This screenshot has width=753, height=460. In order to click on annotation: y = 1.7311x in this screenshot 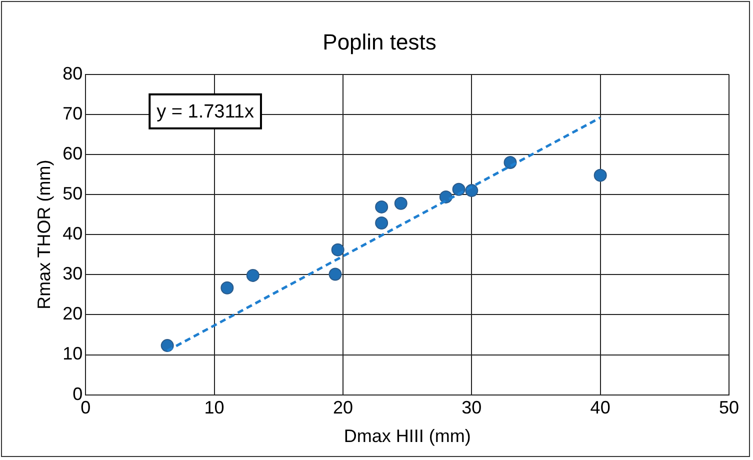, I will do `click(205, 112)`.